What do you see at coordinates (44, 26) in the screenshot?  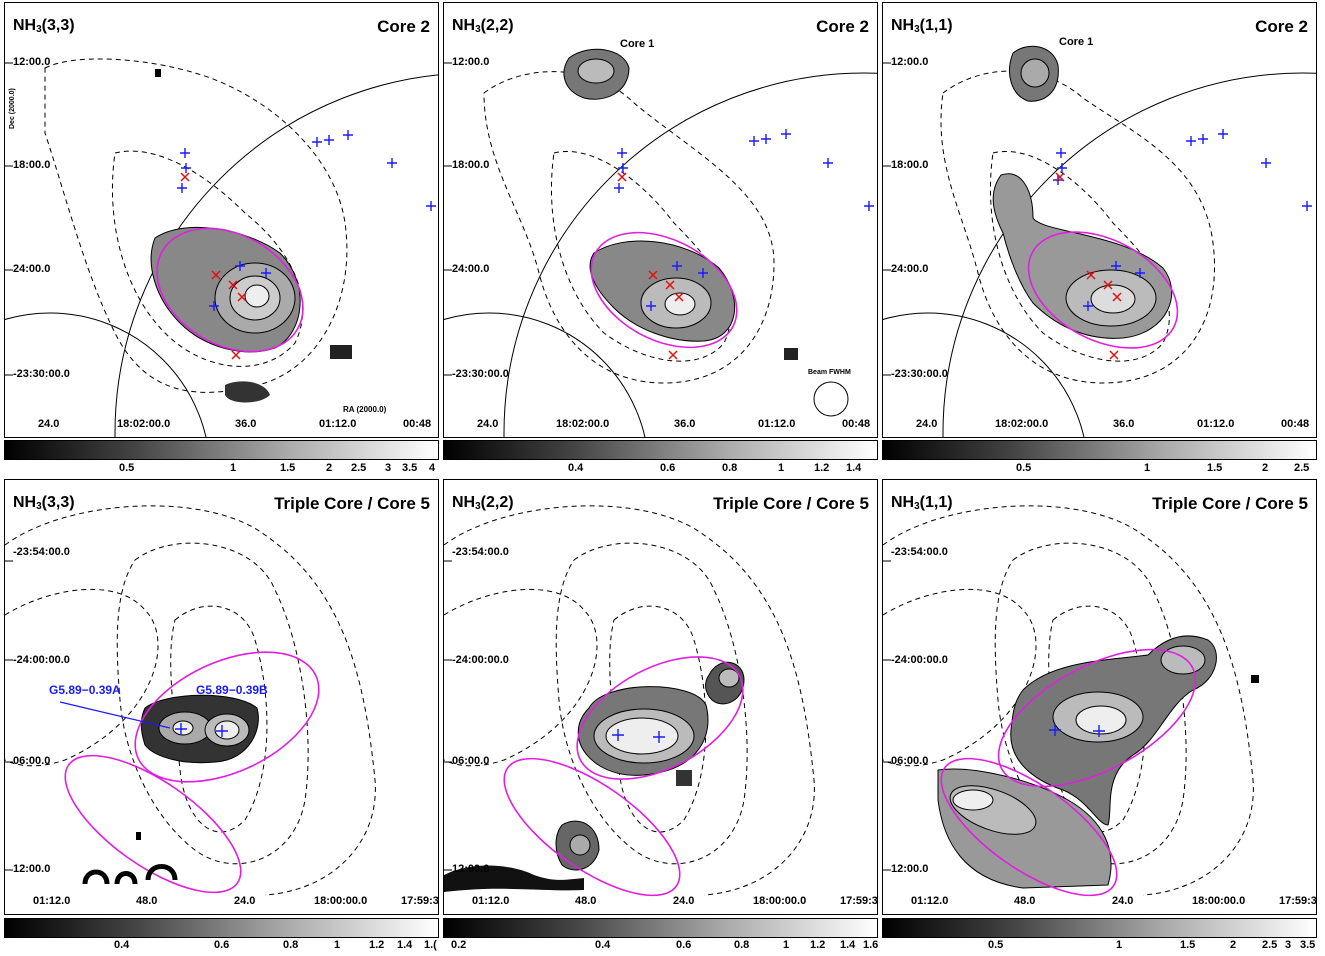 I see `line-label: NH3(3,3)` at bounding box center [44, 26].